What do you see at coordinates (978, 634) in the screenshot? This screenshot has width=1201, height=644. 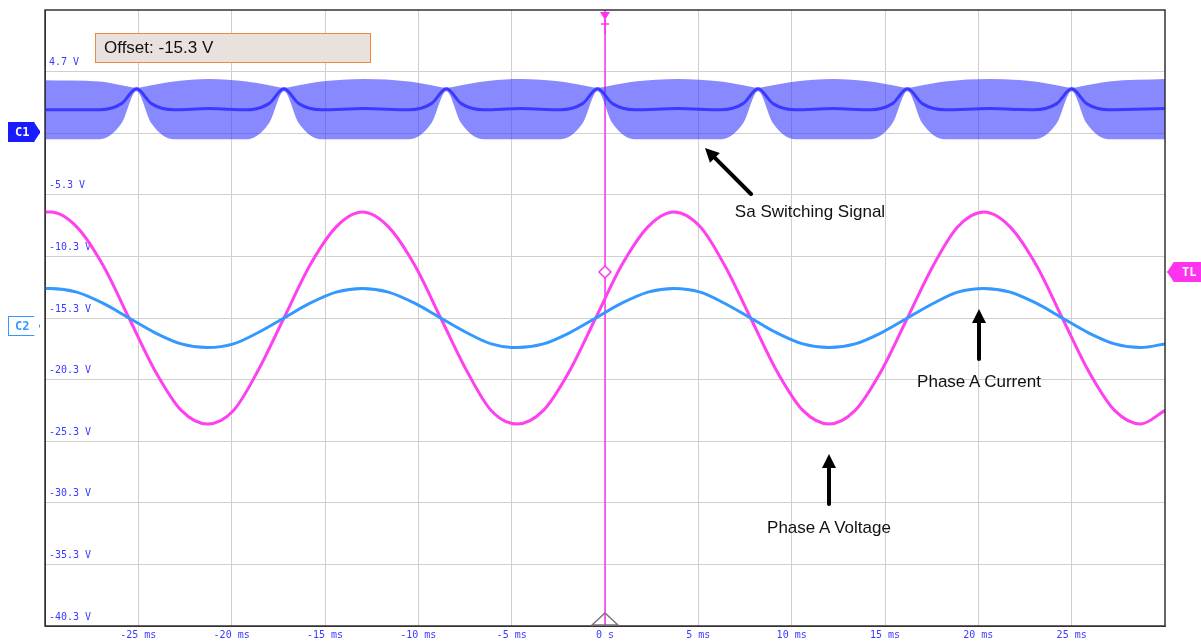 I see `x-tick-label: 20 ms` at bounding box center [978, 634].